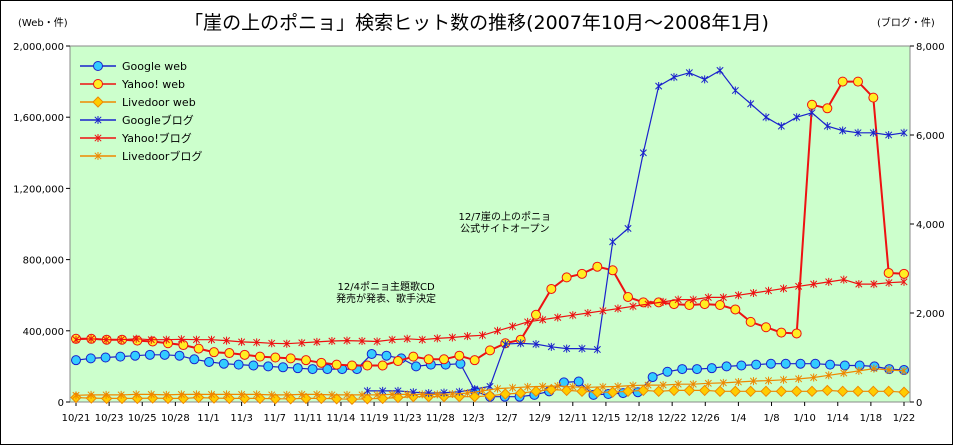  Describe the element at coordinates (386, 298) in the screenshot. I see `annotation-text: 発売が発表、歌手決定` at that location.